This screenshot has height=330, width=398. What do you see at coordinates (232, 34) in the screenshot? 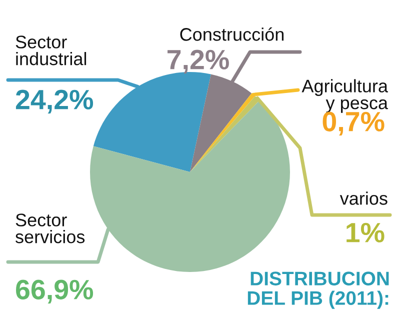
I see `slice-label: Construcción` at bounding box center [232, 34].